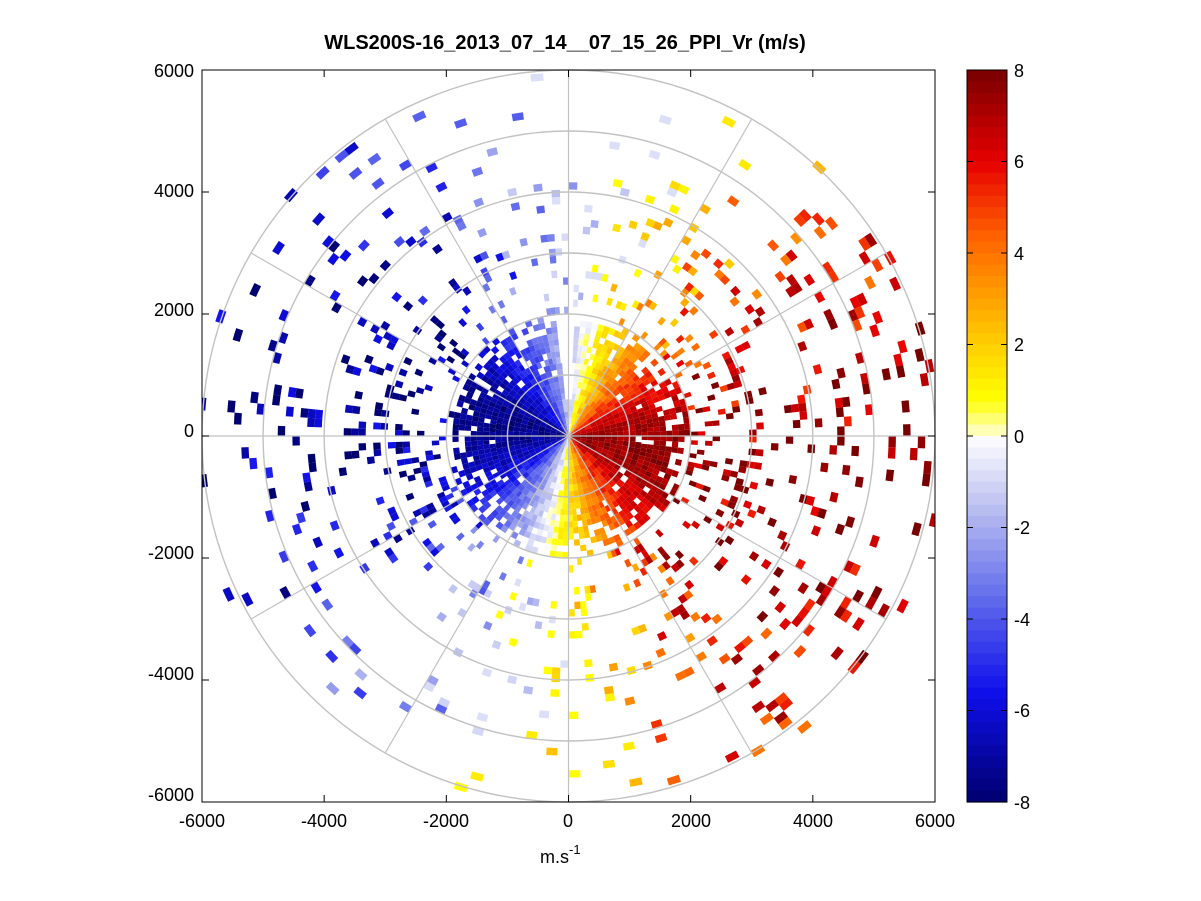 Image resolution: width=1201 pixels, height=901 pixels. I want to click on x-tick-label: -4000, so click(324, 821).